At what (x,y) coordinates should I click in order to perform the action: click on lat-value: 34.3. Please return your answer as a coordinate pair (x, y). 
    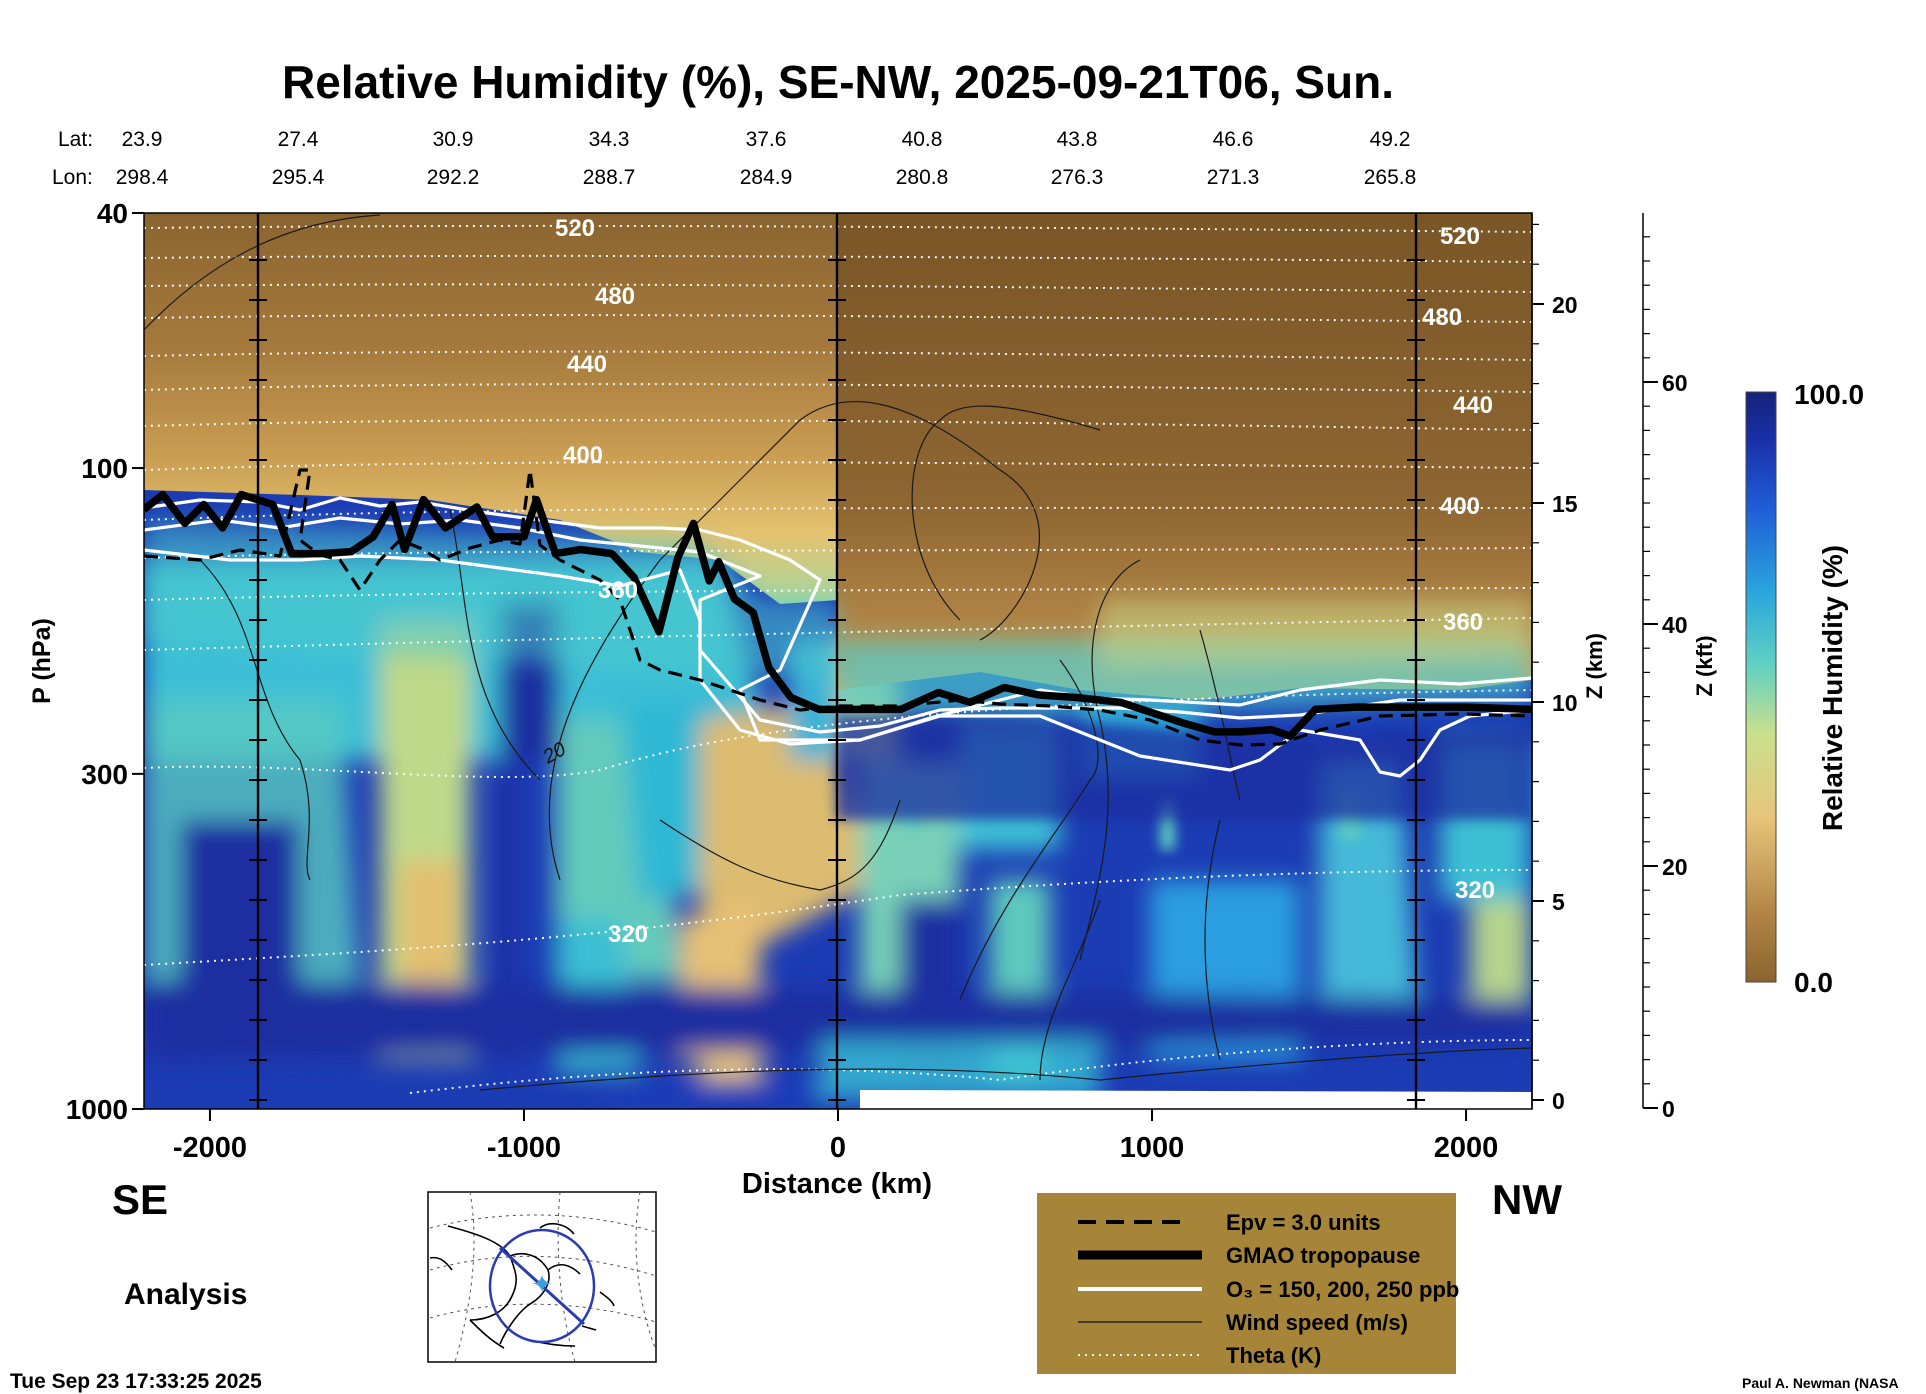
    Looking at the image, I should click on (609, 139).